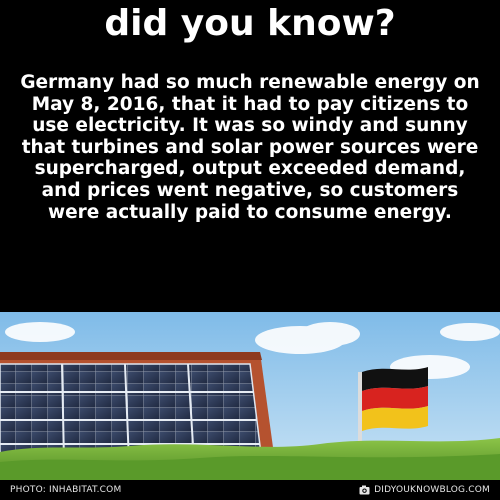 The height and width of the screenshot is (500, 500). Describe the element at coordinates (360, 426) in the screenshot. I see `flag-pole` at that location.